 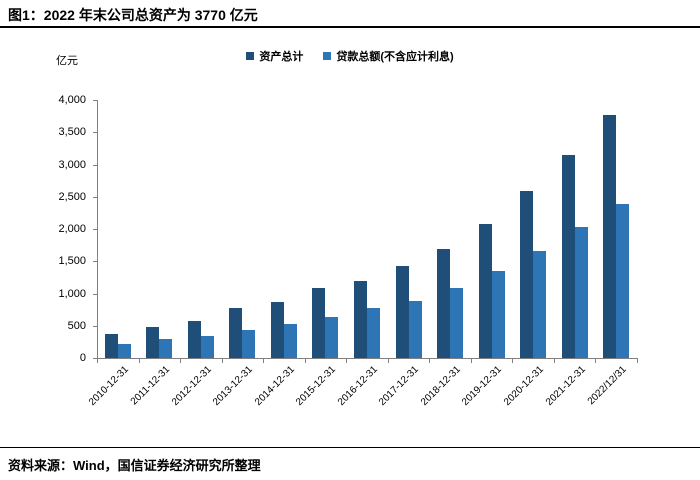 What do you see at coordinates (395, 57) in the screenshot?
I see `legend-label: 贷款总额(不含应计利息)` at bounding box center [395, 57].